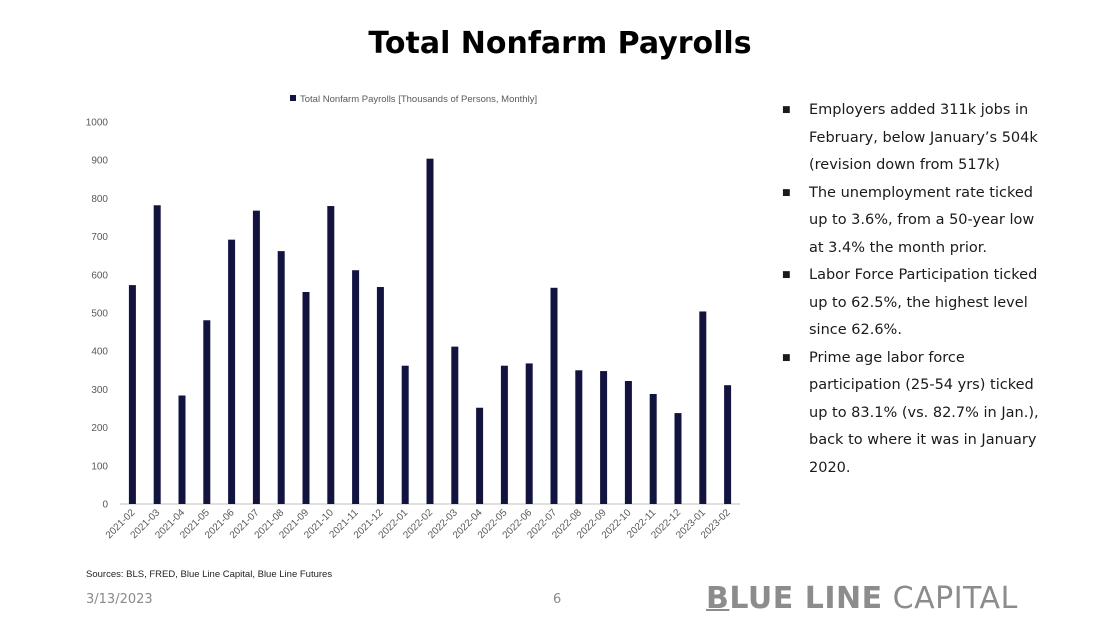 The image size is (1120, 630). I want to click on y-tick-label: 600, so click(99, 275).